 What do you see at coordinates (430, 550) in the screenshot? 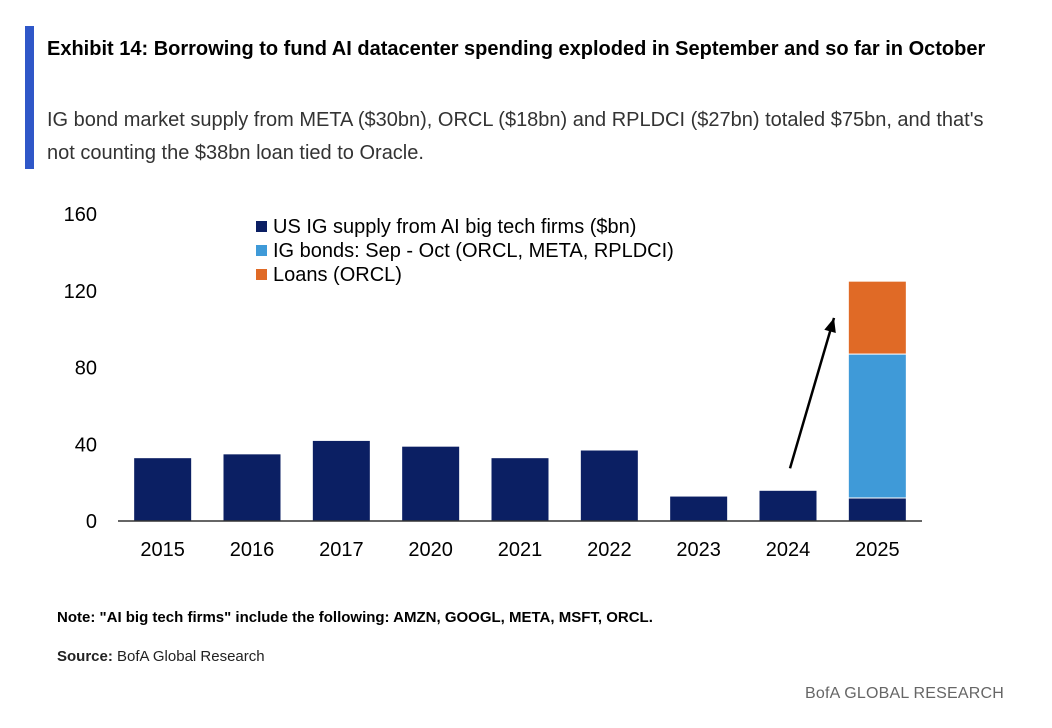
I see `x-tick-label: 2020` at bounding box center [430, 550].